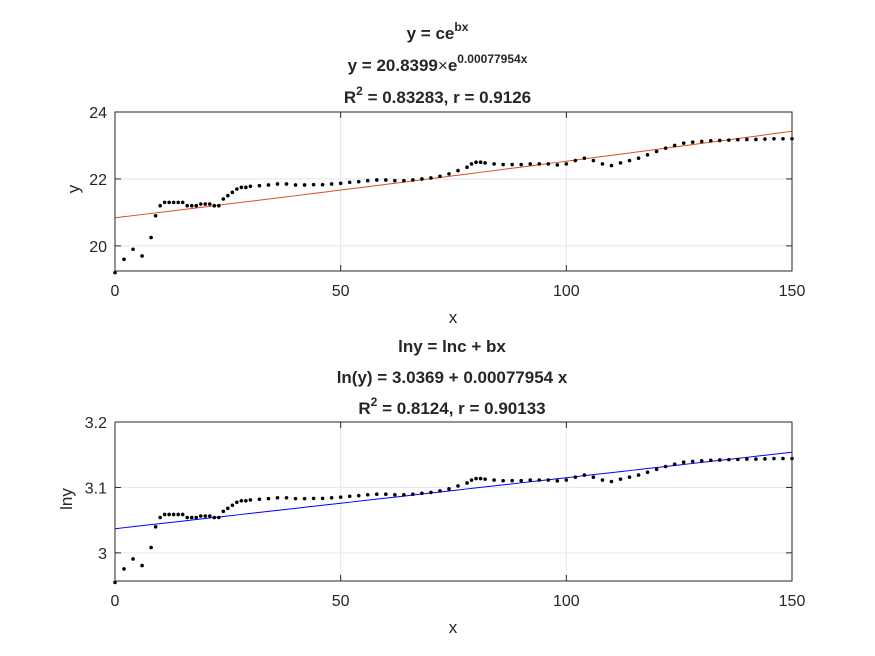  What do you see at coordinates (452, 377) in the screenshot?
I see `bottom-title-line-2: ln(y) = 3.0369 + 0.00077954 x` at bounding box center [452, 377].